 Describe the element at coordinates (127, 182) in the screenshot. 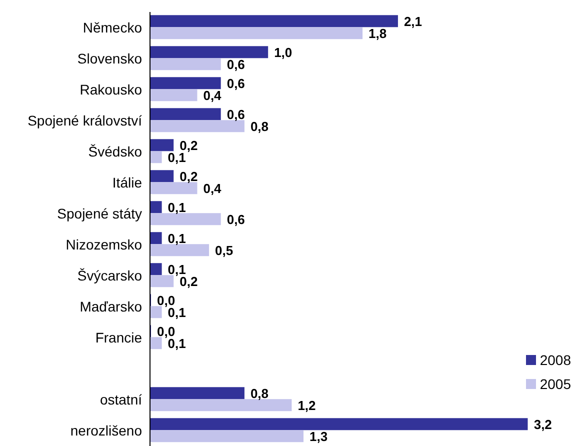

I see `y-tick-label: Itálie` at that location.